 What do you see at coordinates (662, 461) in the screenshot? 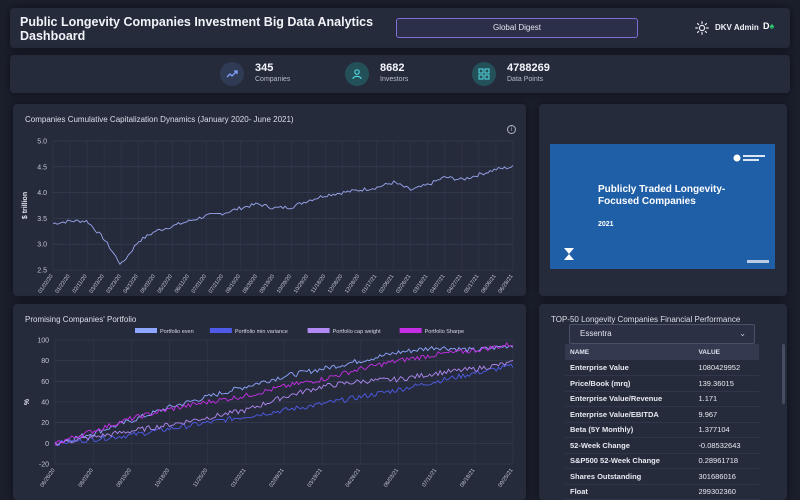
I see `table-row: S&P500 52-Week Change 0.28961718` at bounding box center [662, 461].